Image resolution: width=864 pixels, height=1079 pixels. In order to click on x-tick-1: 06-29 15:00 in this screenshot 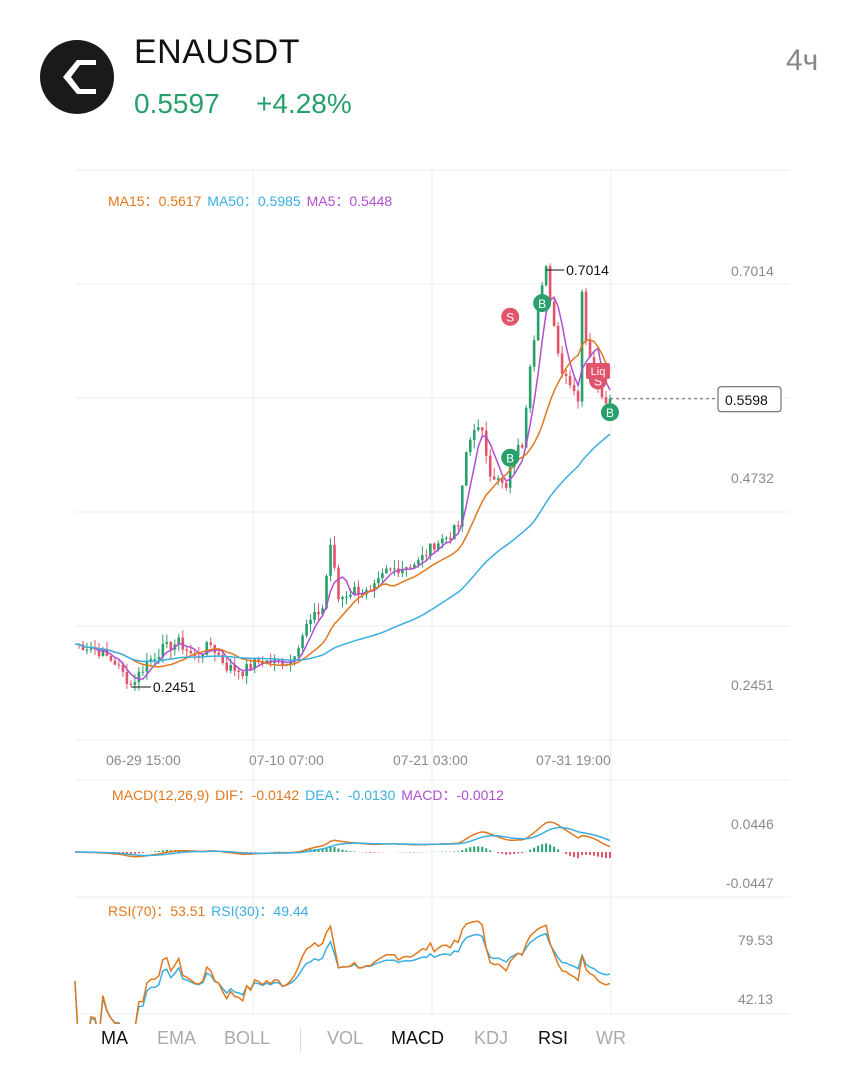, I will do `click(143, 760)`.